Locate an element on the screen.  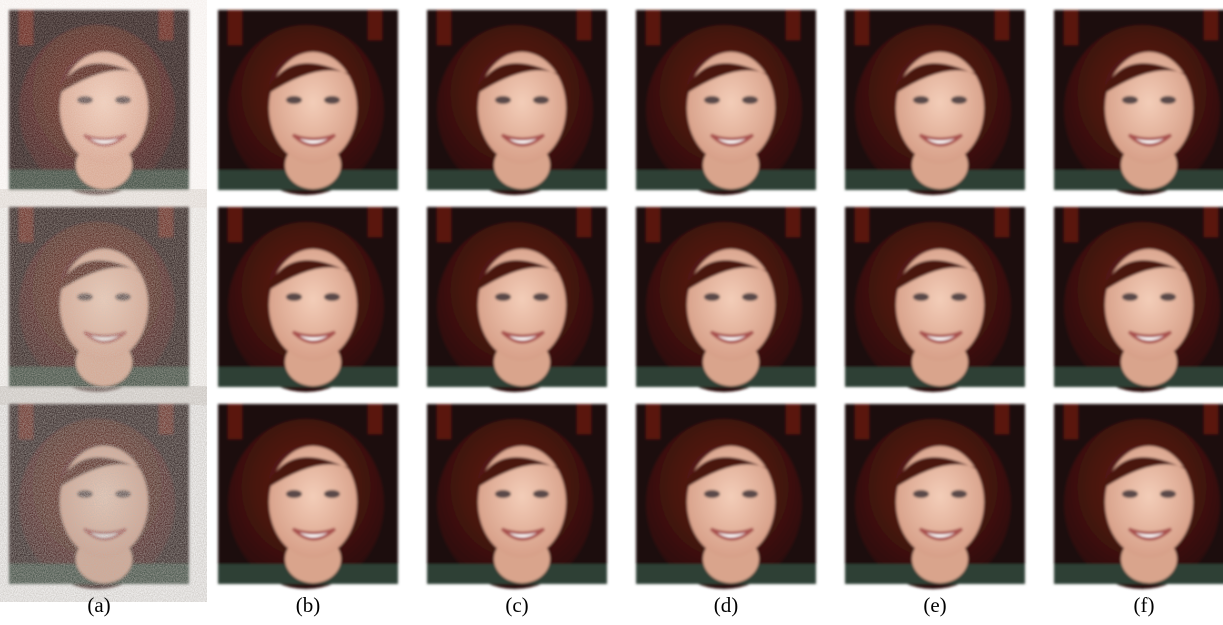
noise is located at coordinates (99, 494).